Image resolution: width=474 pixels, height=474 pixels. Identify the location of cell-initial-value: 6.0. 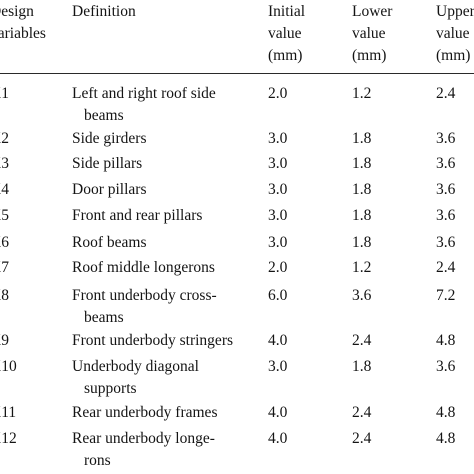
(278, 295).